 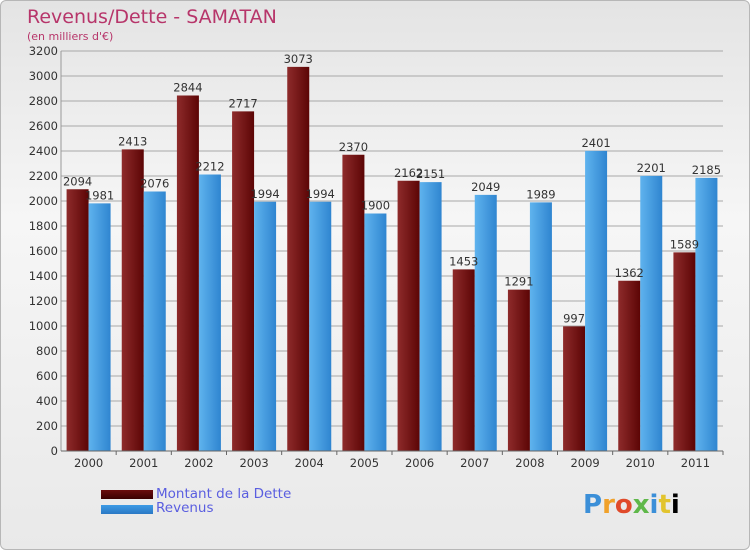 I want to click on y-tick-label: 1000, so click(x=43, y=326).